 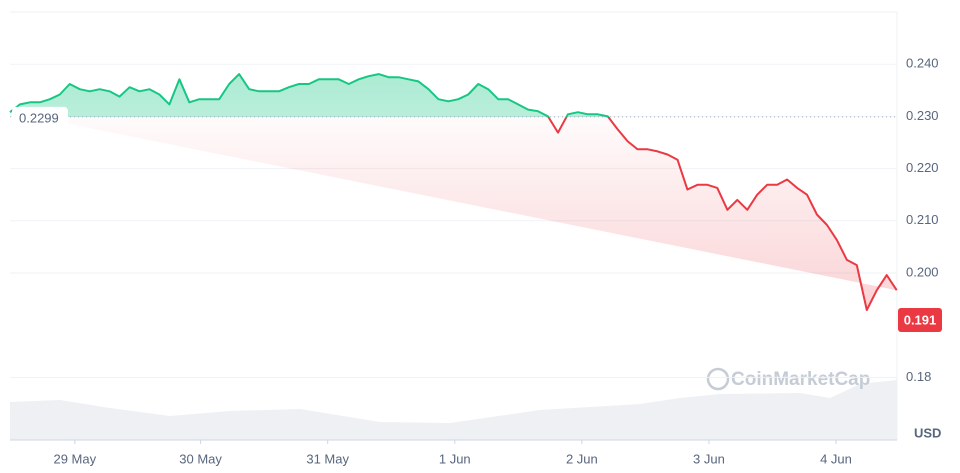 I want to click on y-tick-label: 0.210, so click(x=922, y=219).